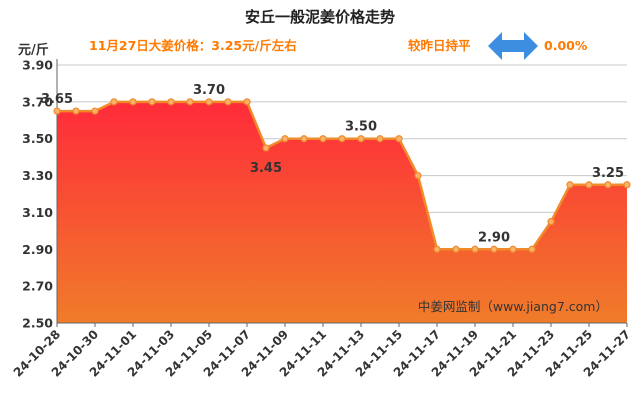 This screenshot has width=641, height=410. I want to click on data-label: 3.45, so click(266, 168).